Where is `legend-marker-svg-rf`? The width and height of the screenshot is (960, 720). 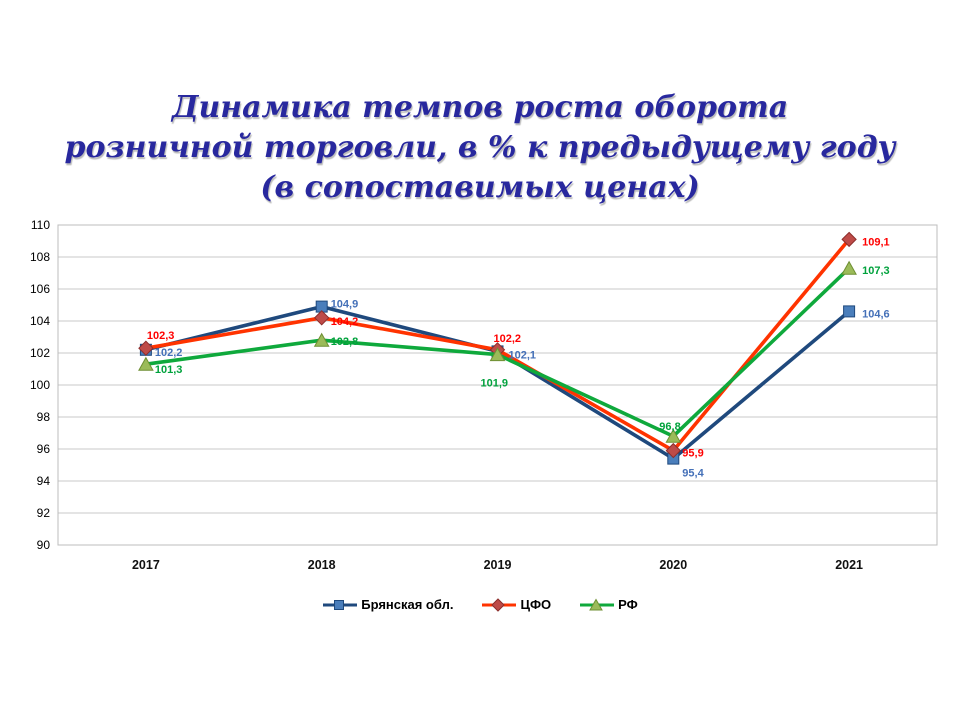
legend-marker-svg-rf is located at coordinates (597, 603).